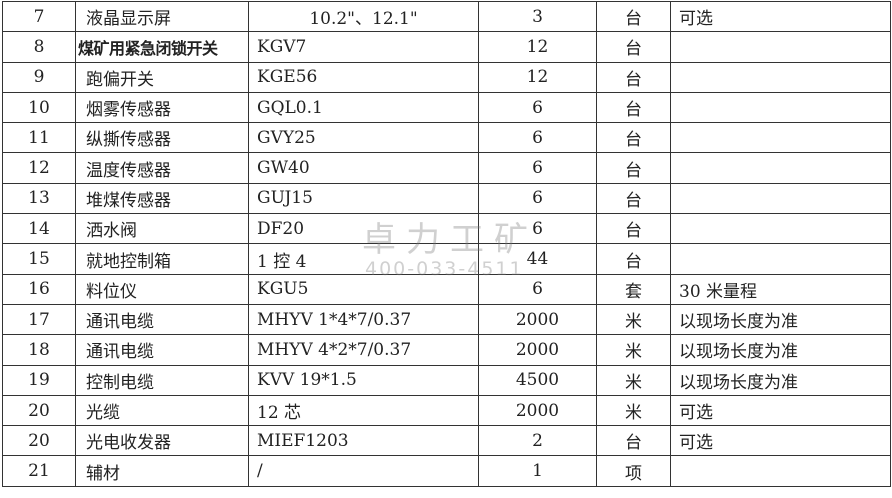  I want to click on cell-model: GQL0.1, so click(363, 107).